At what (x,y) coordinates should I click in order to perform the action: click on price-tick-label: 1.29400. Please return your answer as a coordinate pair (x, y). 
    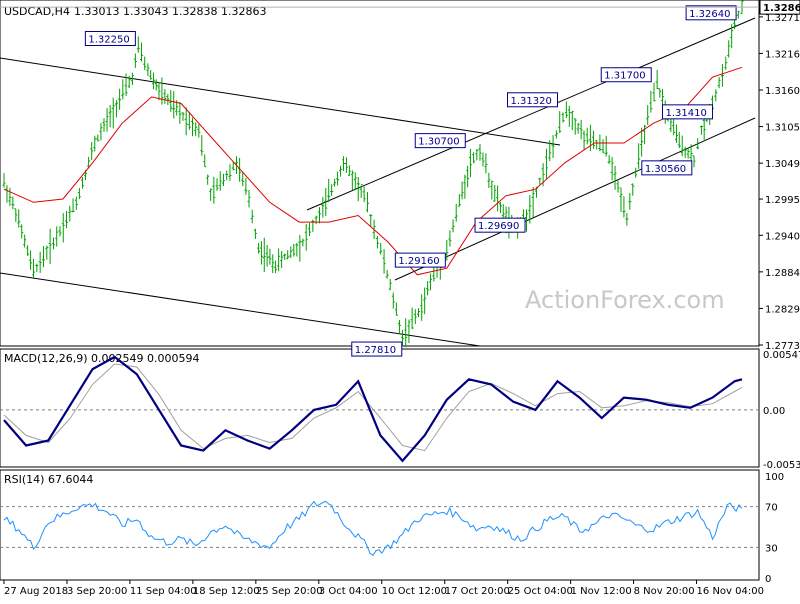
    Looking at the image, I should click on (782, 236).